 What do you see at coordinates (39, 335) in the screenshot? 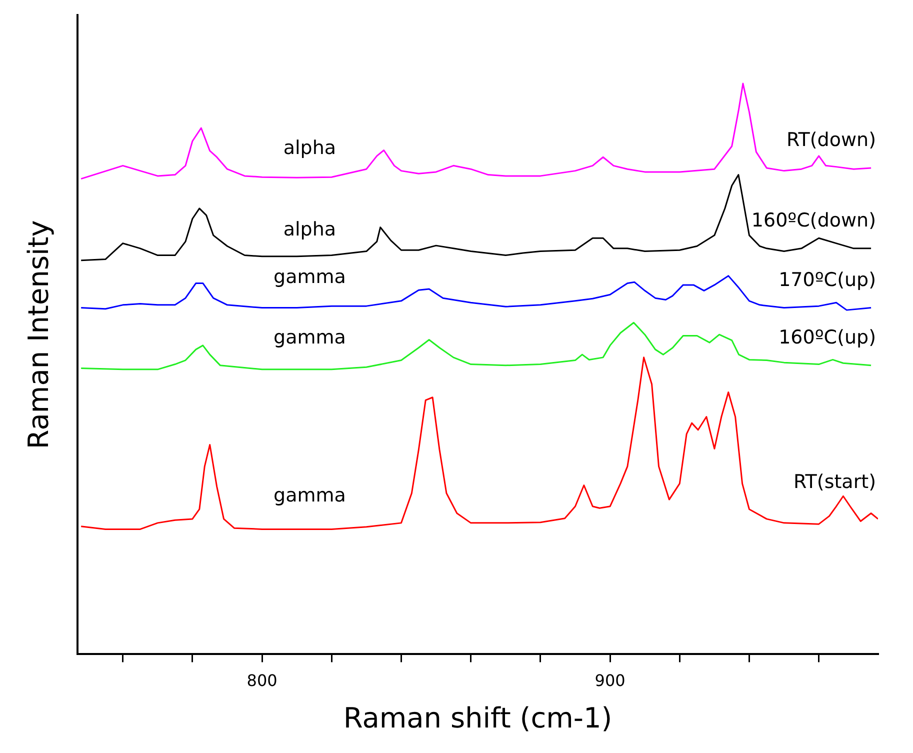
I see `y-axis-title: Raman Intensity` at bounding box center [39, 335].